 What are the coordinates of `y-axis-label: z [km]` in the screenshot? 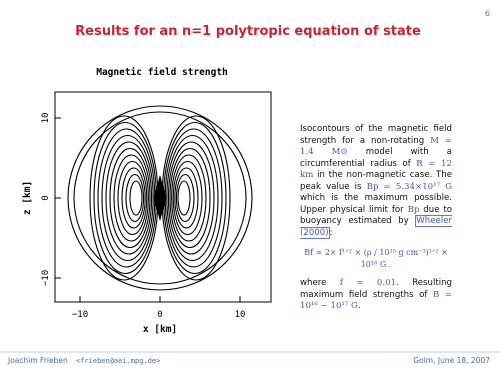 It's located at (27, 198).